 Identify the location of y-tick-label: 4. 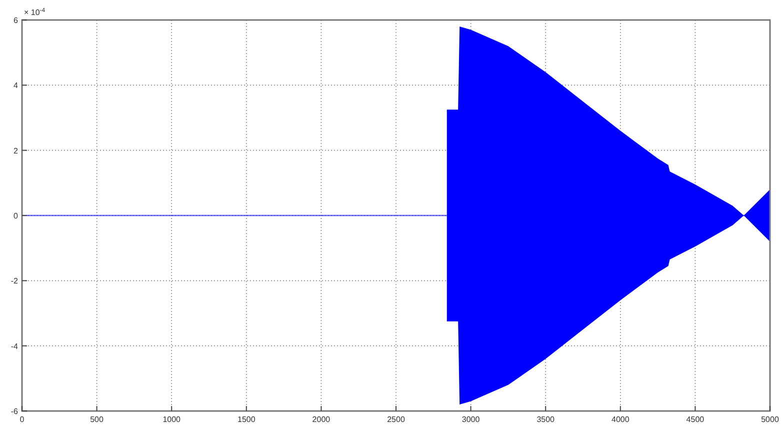
(16, 85).